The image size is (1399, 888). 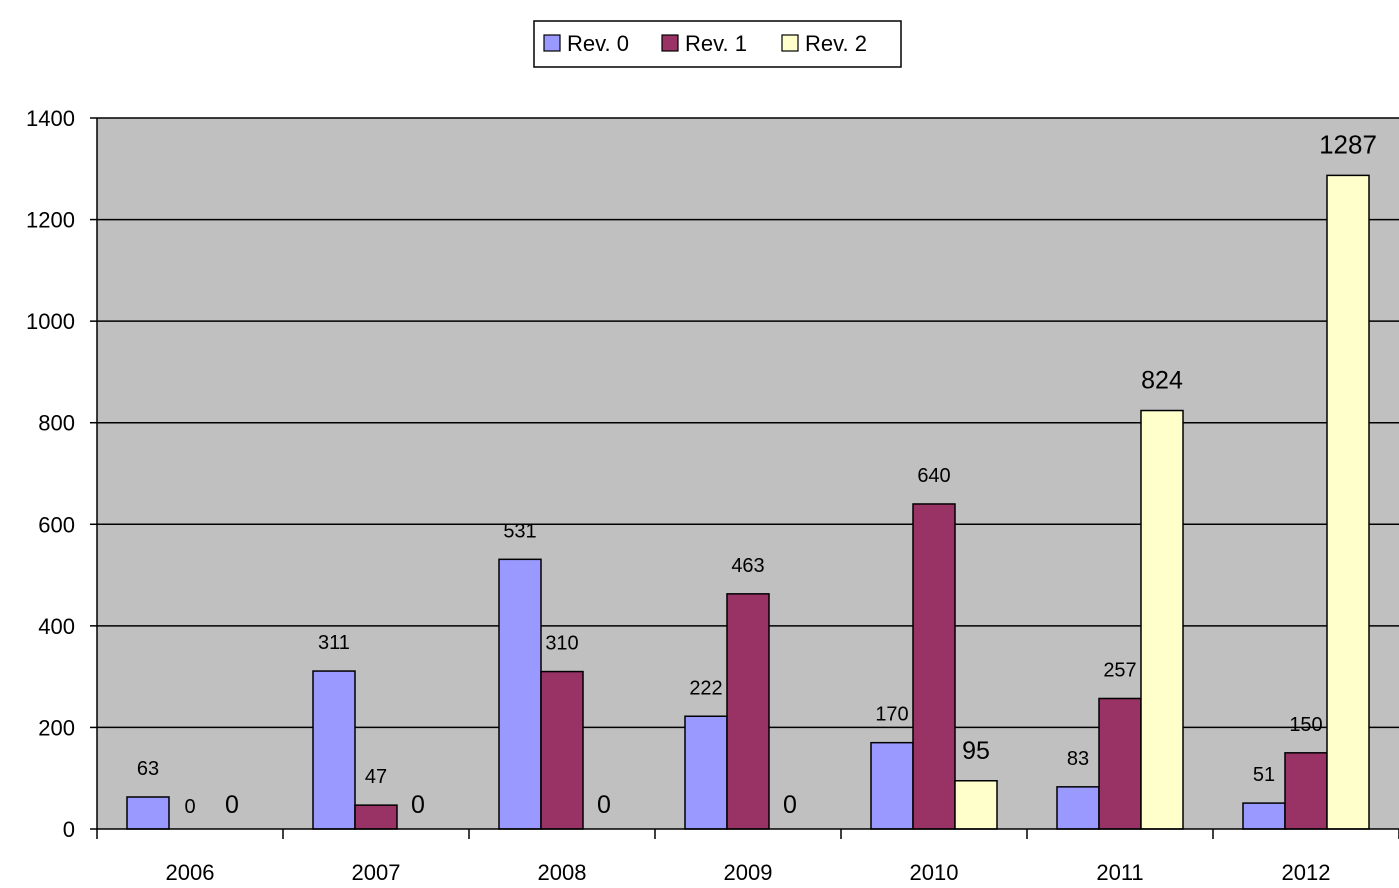 What do you see at coordinates (705, 688) in the screenshot?
I see `data-label: 222` at bounding box center [705, 688].